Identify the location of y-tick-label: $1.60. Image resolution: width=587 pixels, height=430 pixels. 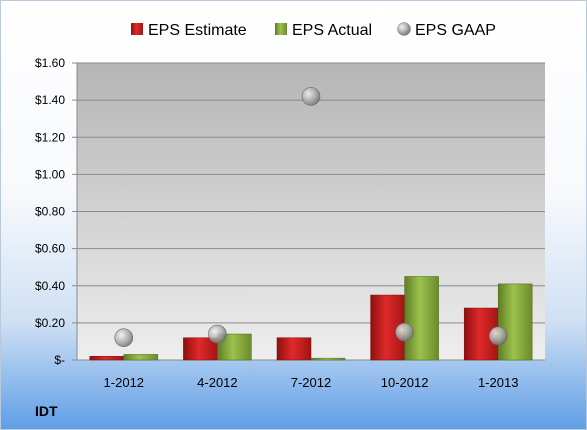
(50, 63).